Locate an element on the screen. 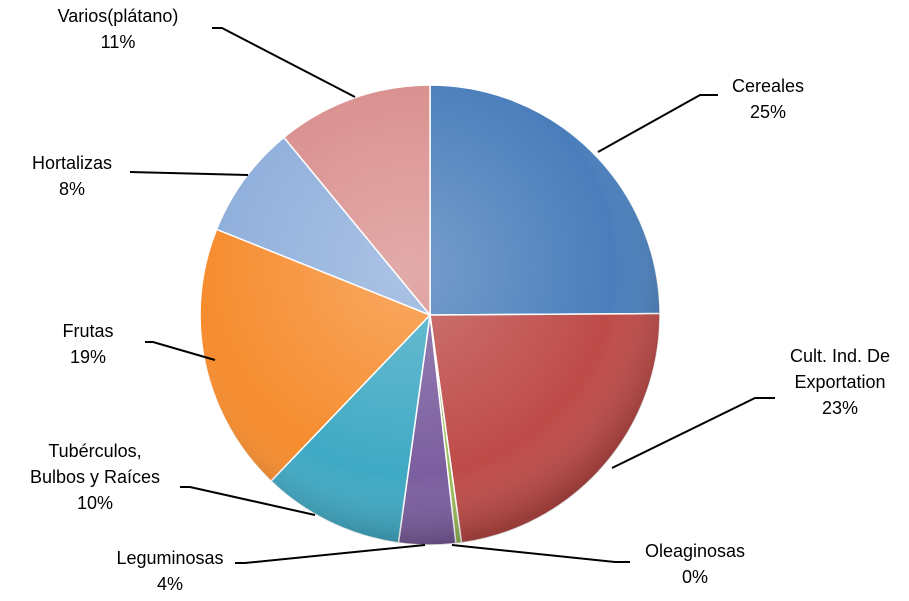 The width and height of the screenshot is (909, 601). category-label: Cult. Ind. De Exportation is located at coordinates (840, 369).